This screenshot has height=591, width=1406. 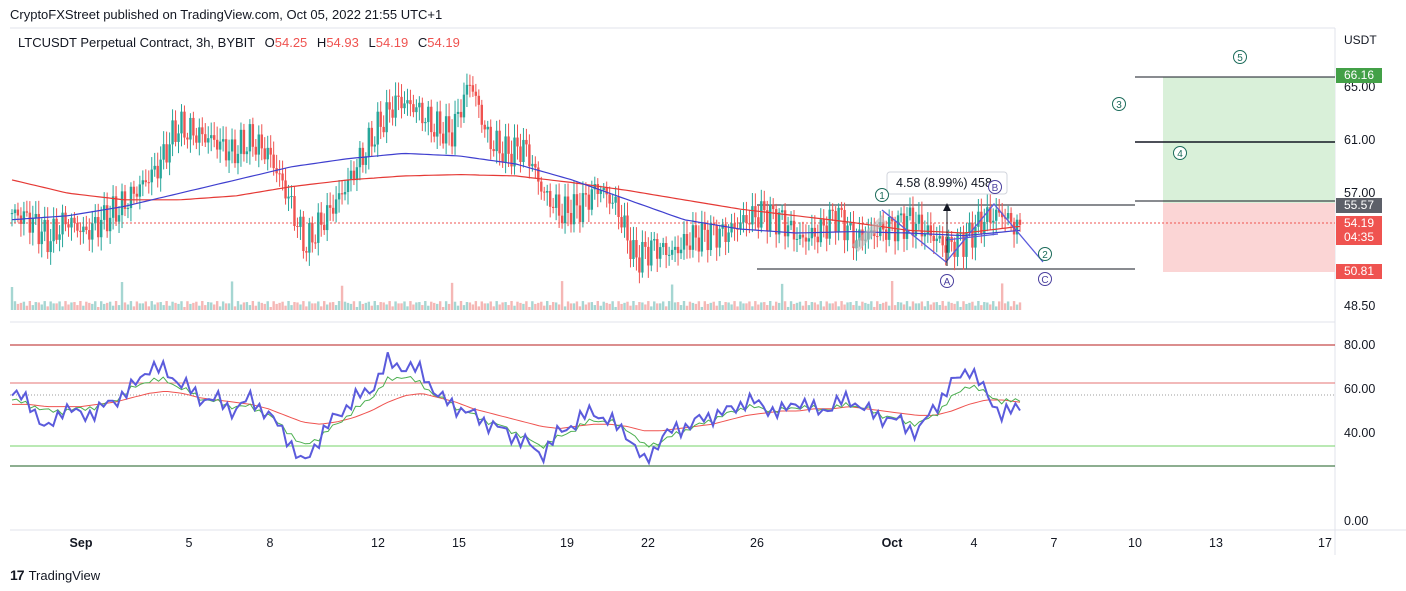 I want to click on footer: 17 TradingView, so click(x=55, y=575).